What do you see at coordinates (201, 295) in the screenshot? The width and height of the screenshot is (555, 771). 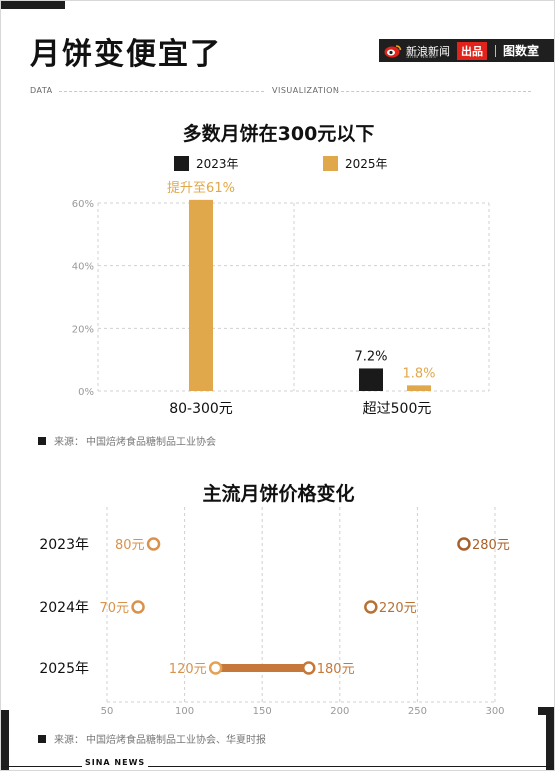 I see `bar-2025年-0` at bounding box center [201, 295].